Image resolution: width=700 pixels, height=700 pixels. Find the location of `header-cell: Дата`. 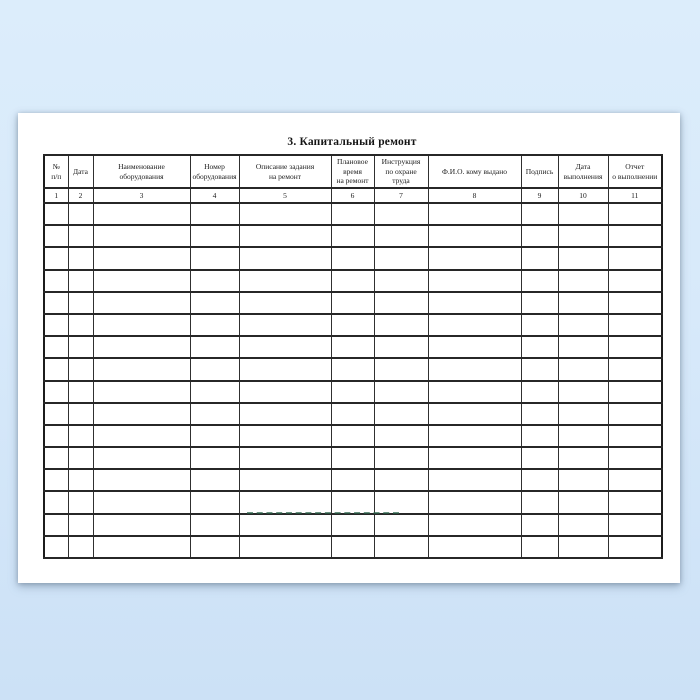

header-cell: Дата is located at coordinates (80, 171).